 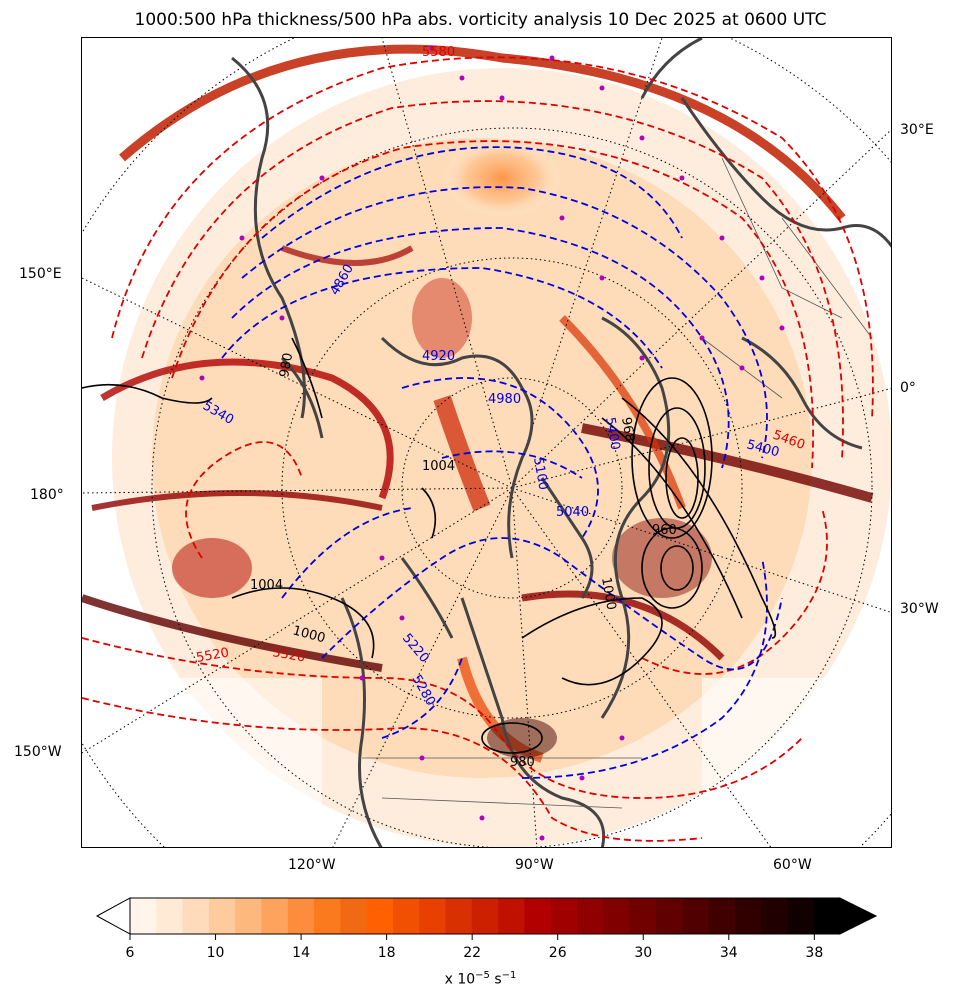 What do you see at coordinates (792, 865) in the screenshot?
I see `lon-label-60w: 60°W` at bounding box center [792, 865].